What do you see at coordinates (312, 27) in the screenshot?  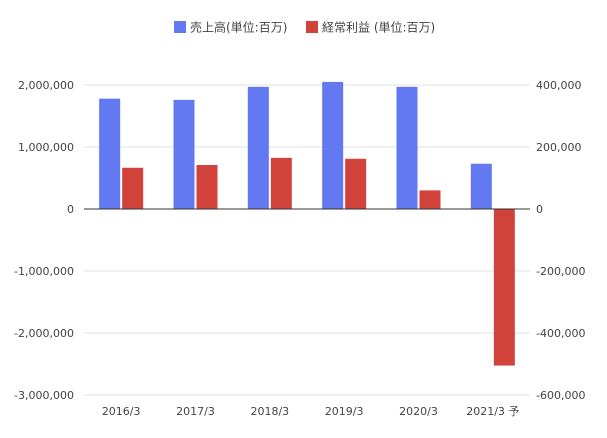 I see `legend-swatch-ordinary-profit` at bounding box center [312, 27].